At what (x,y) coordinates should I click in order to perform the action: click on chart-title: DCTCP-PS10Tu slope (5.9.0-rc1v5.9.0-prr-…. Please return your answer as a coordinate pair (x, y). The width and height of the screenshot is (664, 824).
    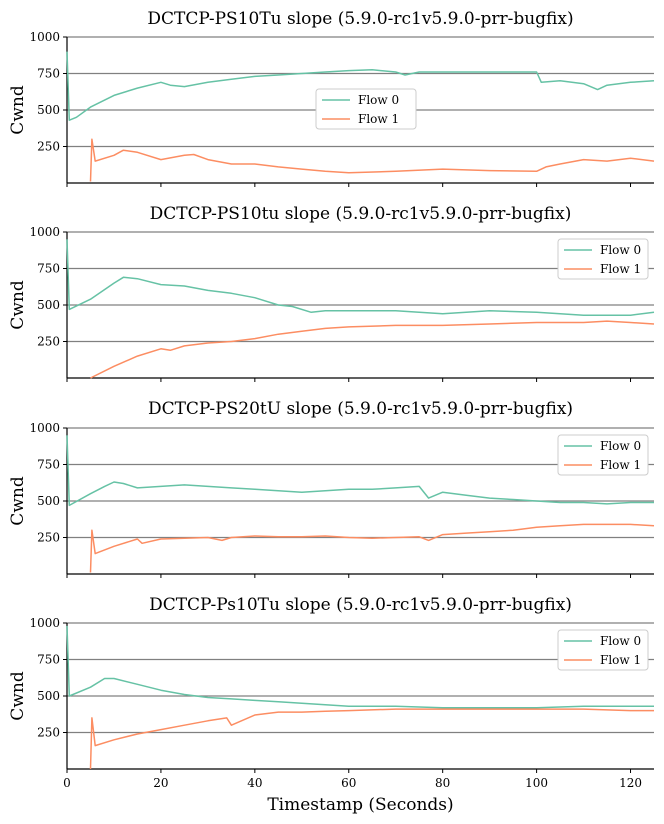
    Looking at the image, I should click on (360, 19).